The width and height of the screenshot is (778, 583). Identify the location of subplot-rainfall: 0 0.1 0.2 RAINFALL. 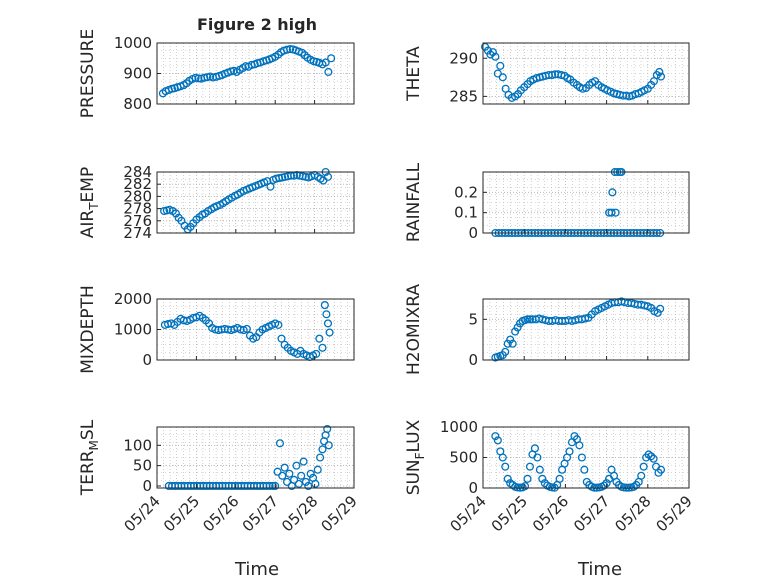
(547, 202).